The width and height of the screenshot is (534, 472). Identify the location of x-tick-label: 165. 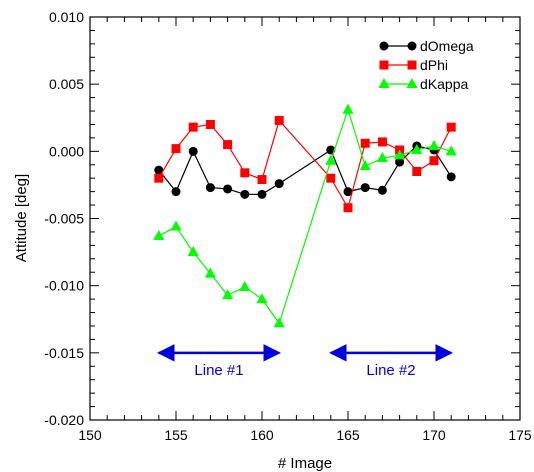
(348, 435).